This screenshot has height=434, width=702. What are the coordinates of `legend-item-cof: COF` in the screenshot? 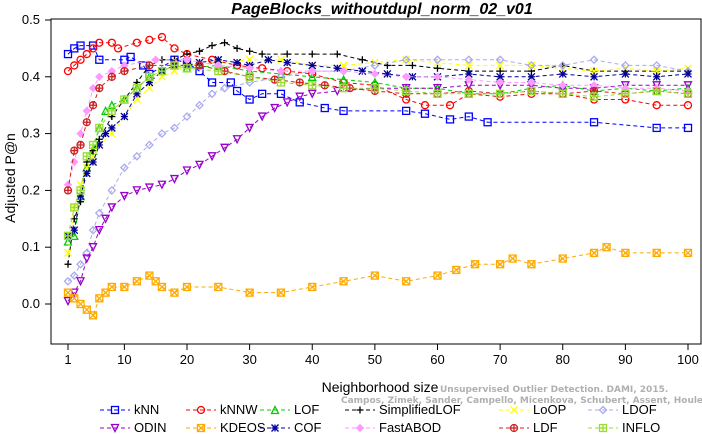 It's located at (291, 427).